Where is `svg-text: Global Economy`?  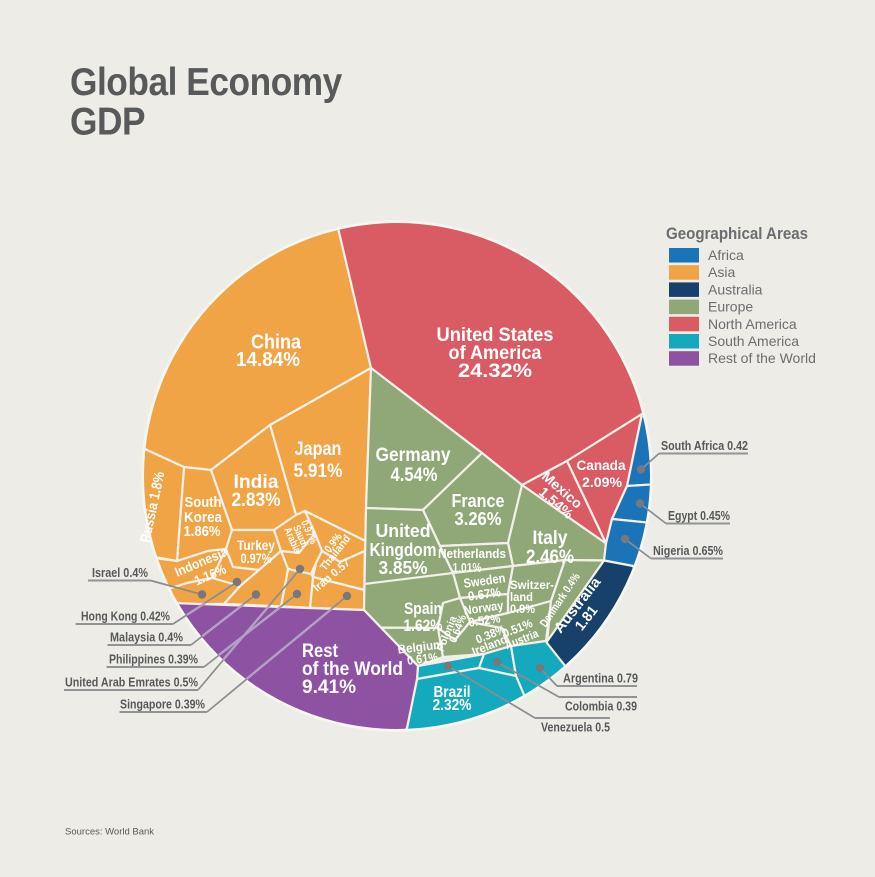 svg-text: Global Economy is located at coordinates (206, 81).